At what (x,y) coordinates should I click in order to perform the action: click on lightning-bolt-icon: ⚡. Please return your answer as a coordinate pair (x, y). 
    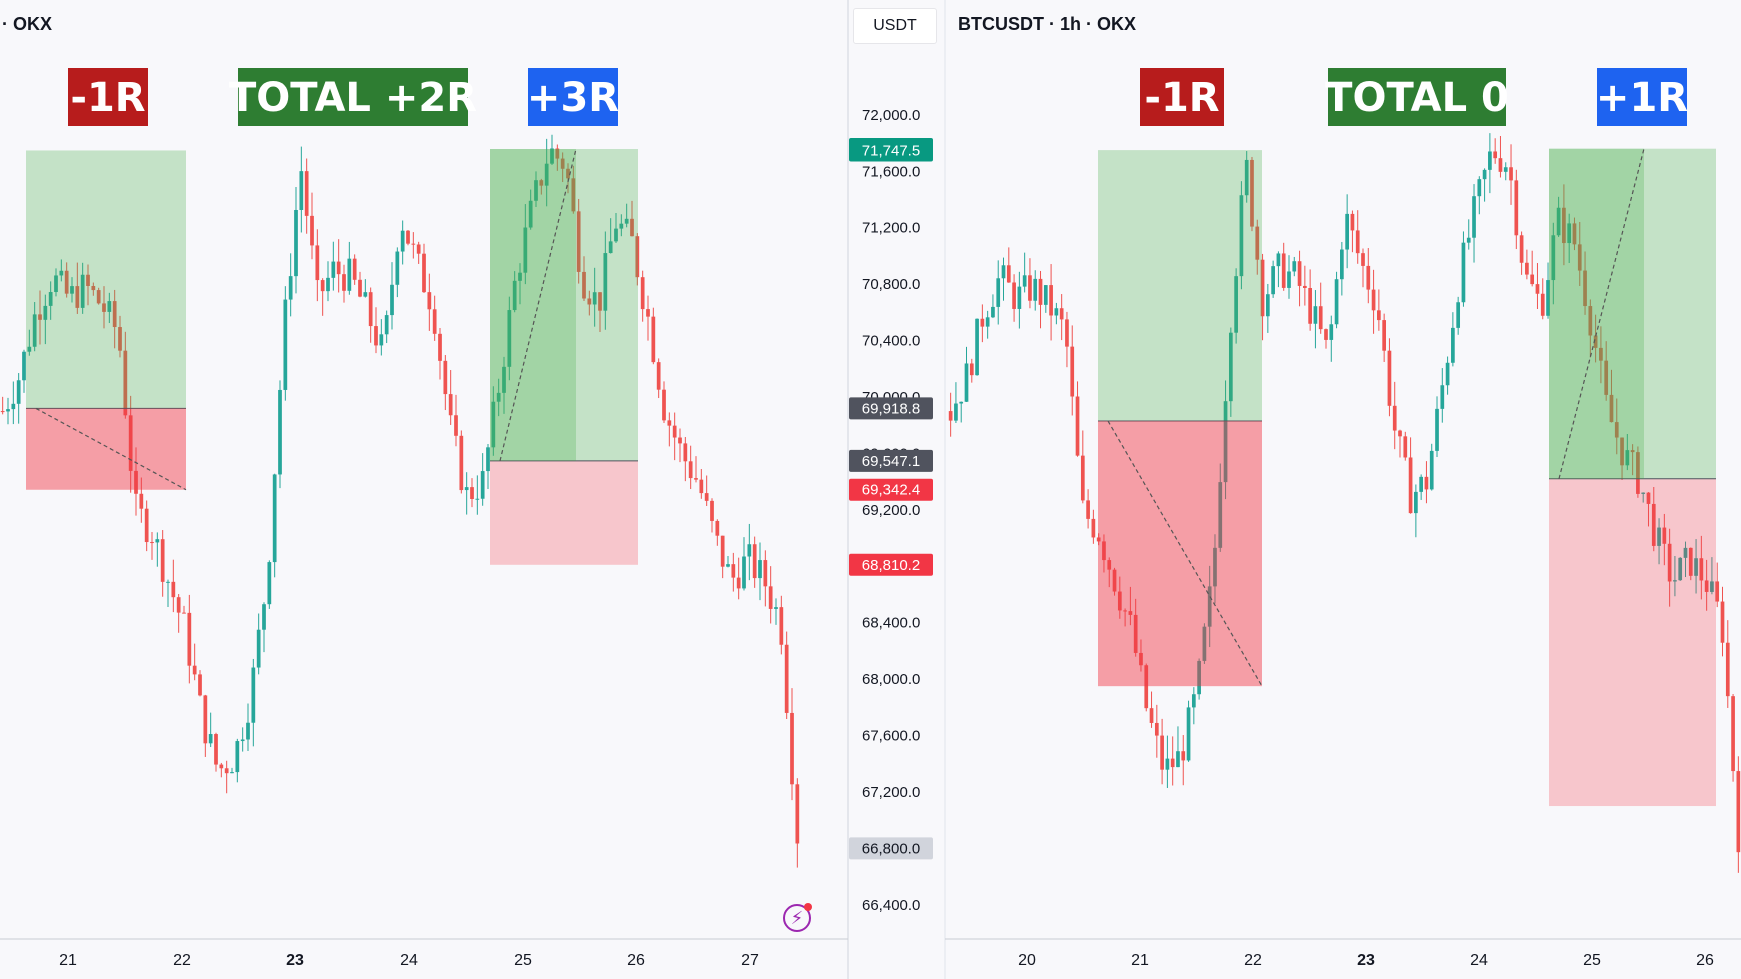
    Looking at the image, I should click on (797, 917).